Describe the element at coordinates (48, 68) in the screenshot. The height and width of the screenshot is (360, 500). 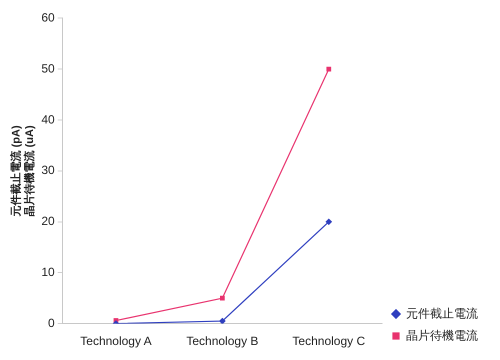
I see `y-tick-label: 50` at that location.